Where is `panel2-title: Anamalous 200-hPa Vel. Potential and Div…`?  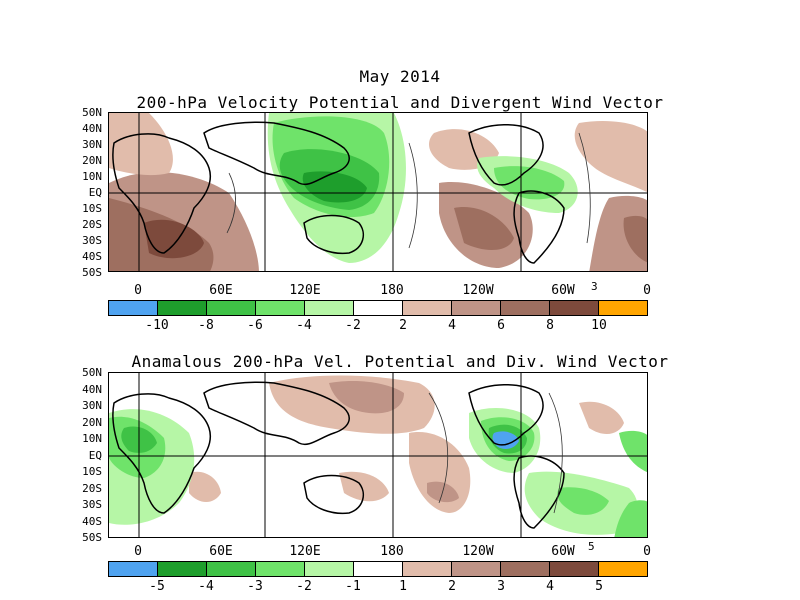
panel2-title: Anamalous 200-hPa Vel. Potential and Div… is located at coordinates (400, 361).